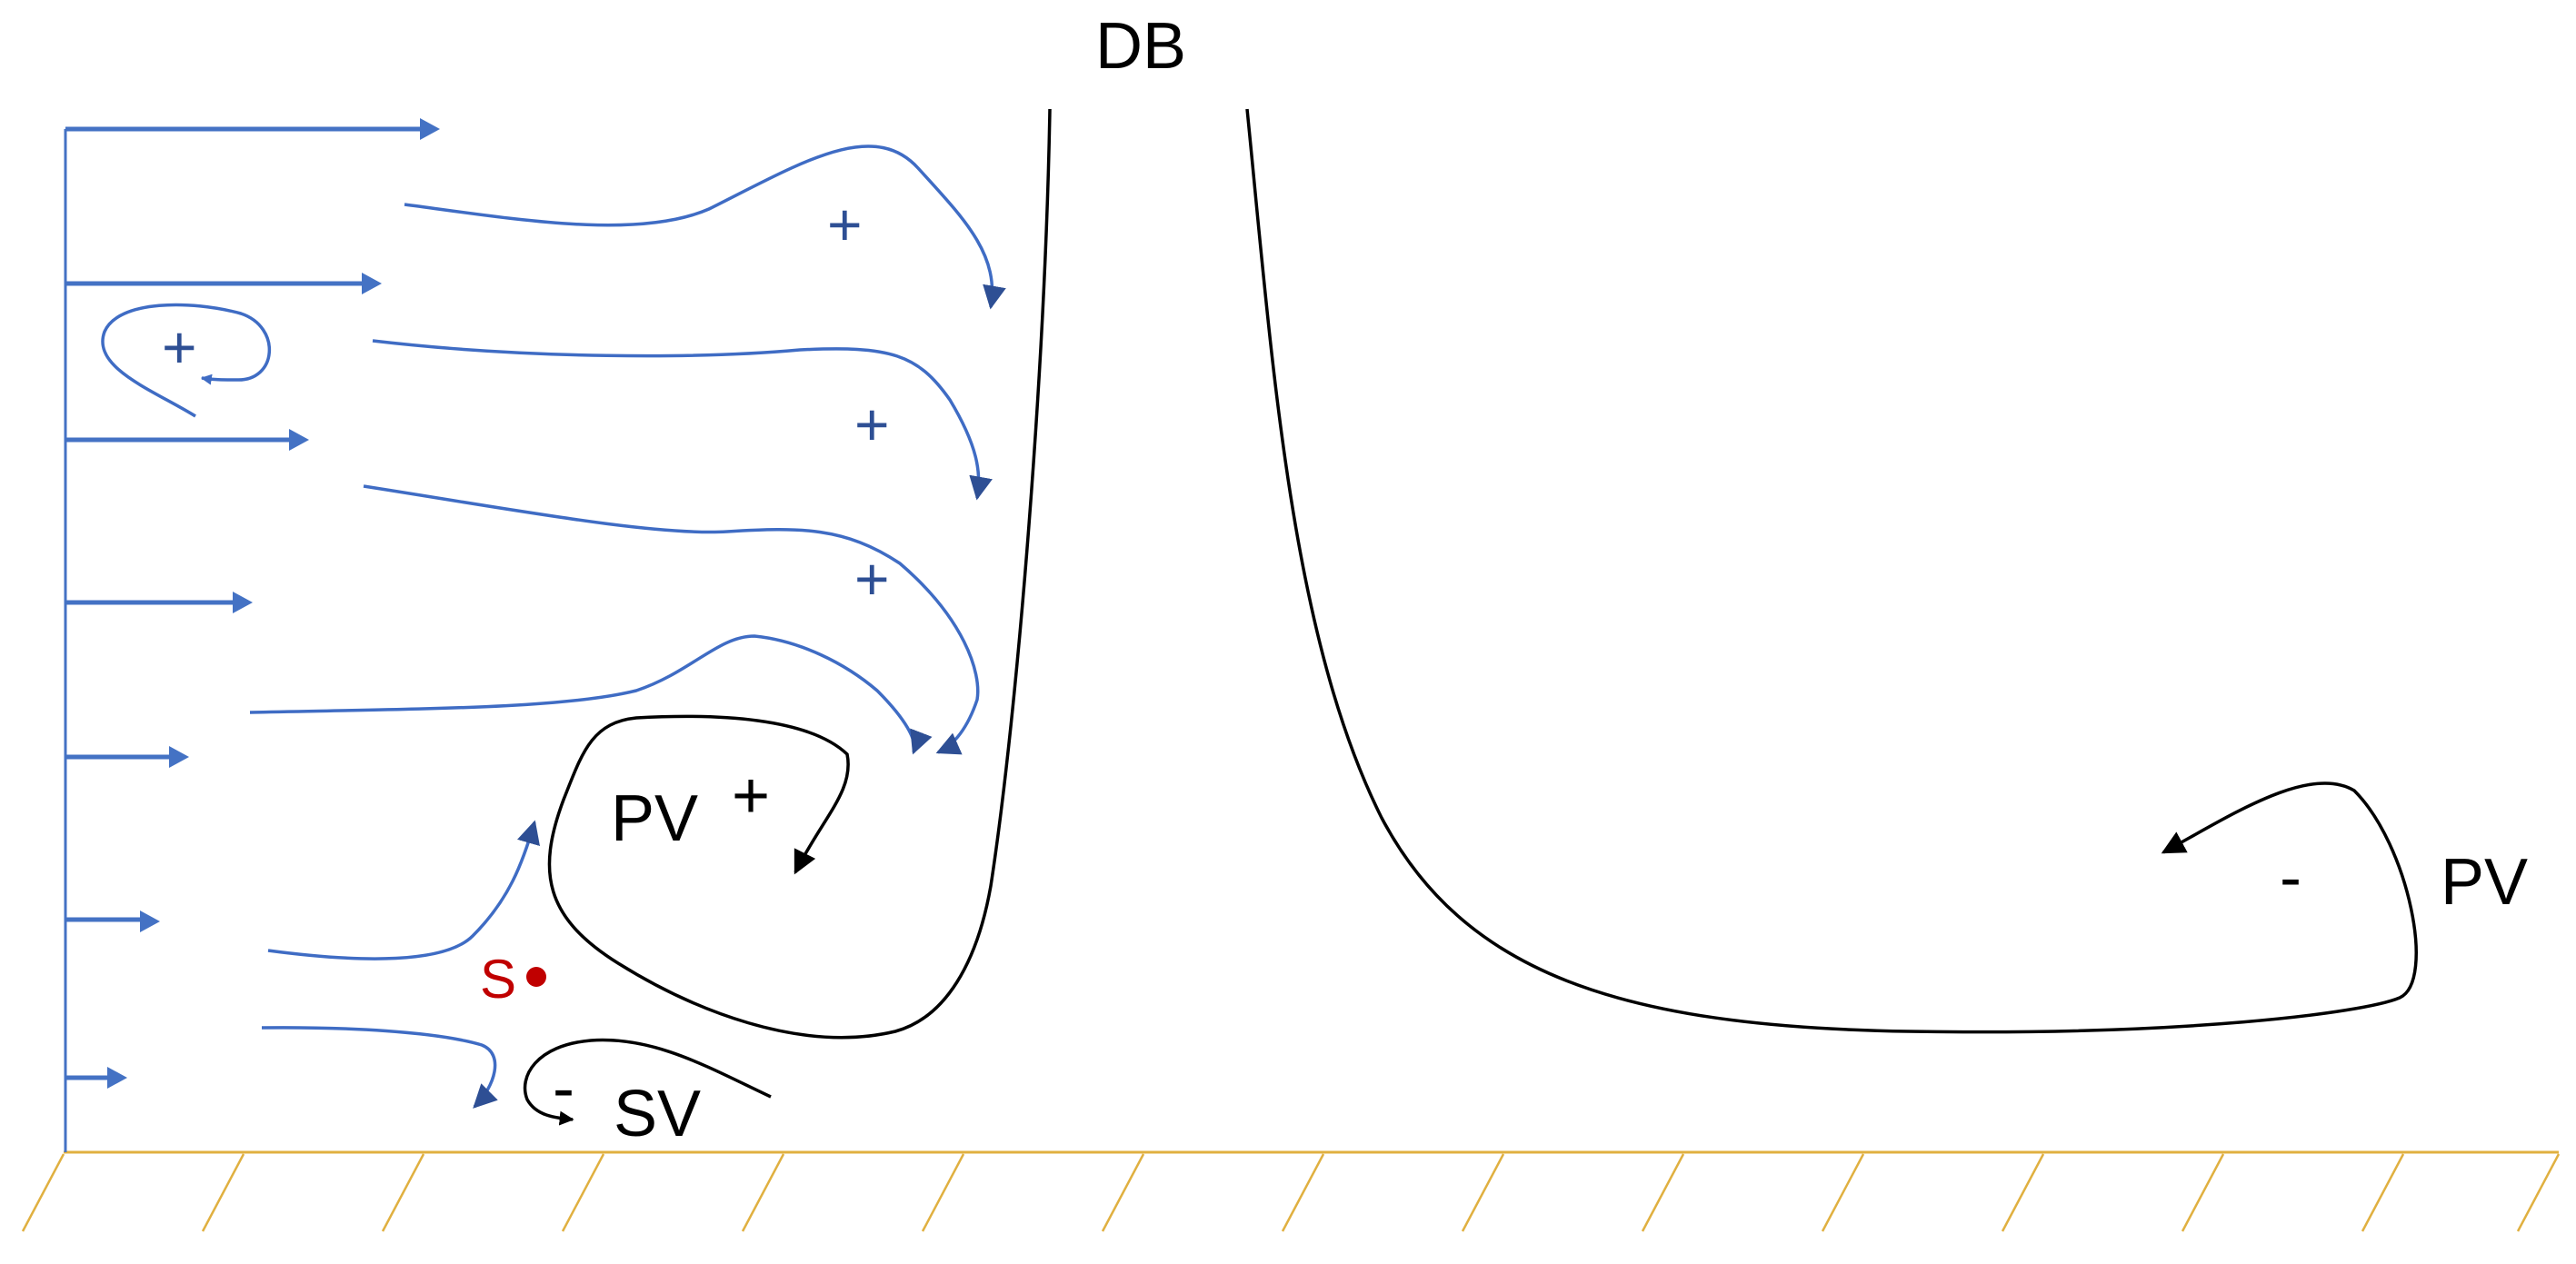 The height and width of the screenshot is (1264, 2576). I want to click on inflow-velocity-profile, so click(252, 635).